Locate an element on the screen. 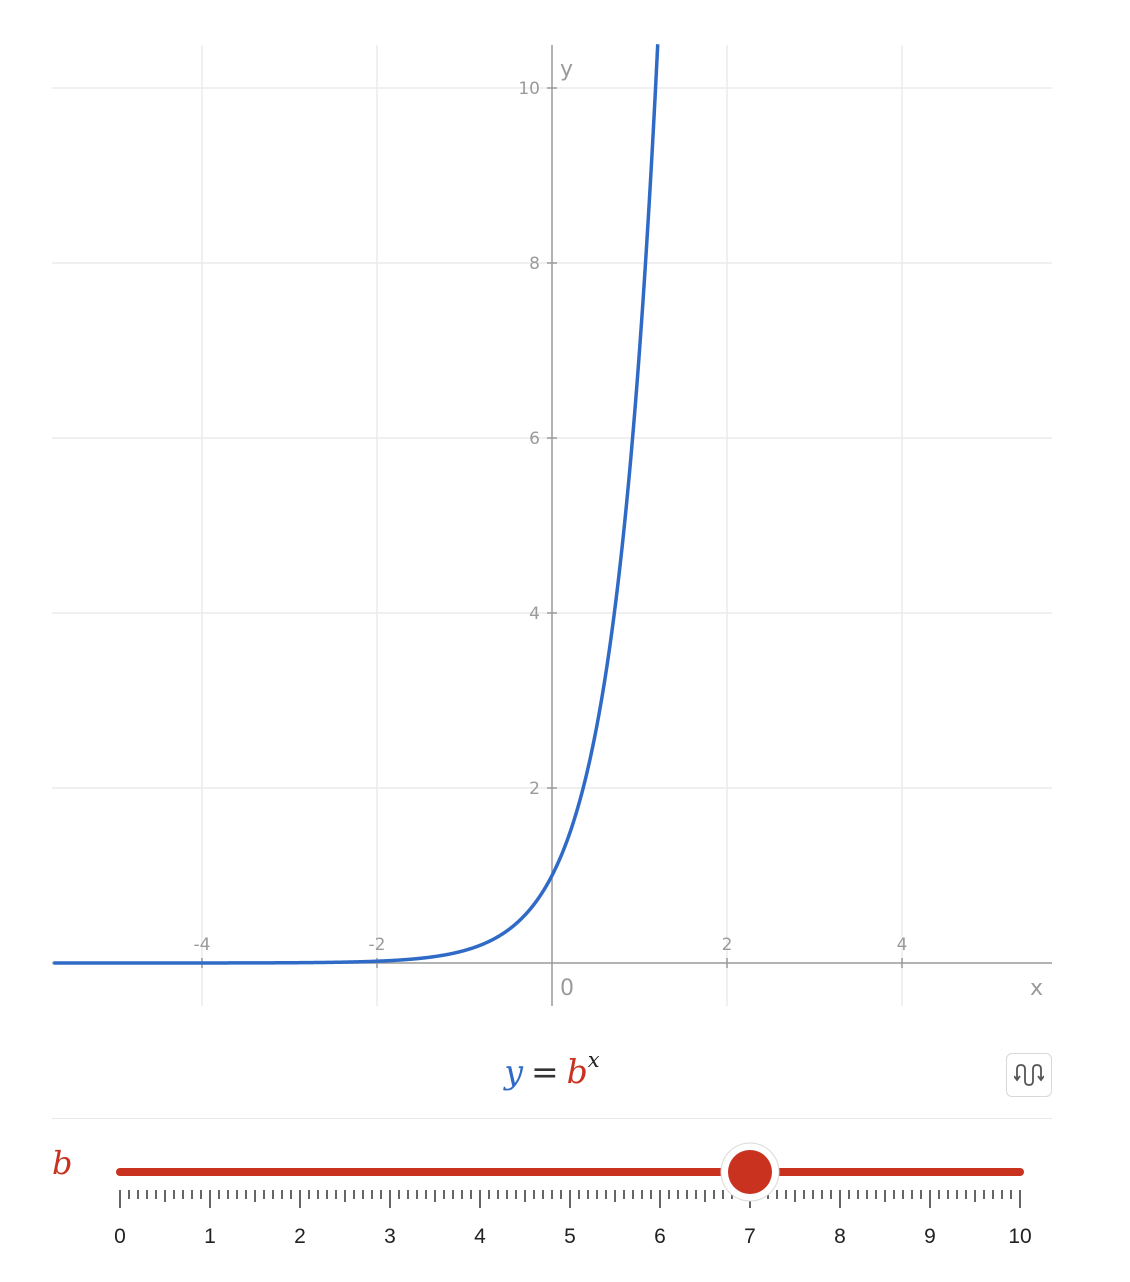 The image size is (1130, 1282). slider-labels: 0 1 2 3 4 5 6 7 8 9 10 is located at coordinates (573, 1236).